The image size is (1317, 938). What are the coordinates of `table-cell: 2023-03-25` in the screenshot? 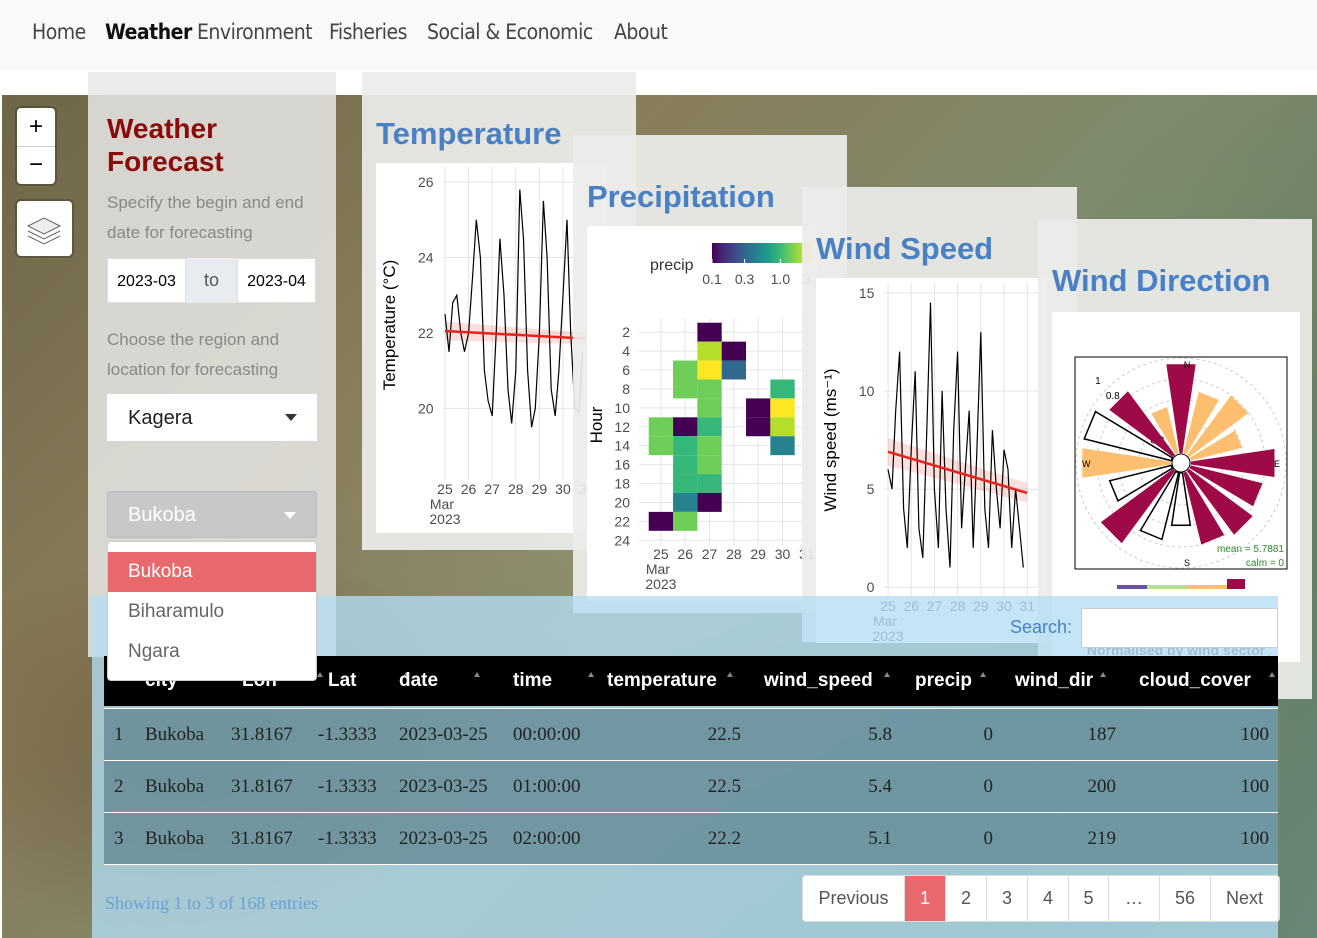 It's located at (443, 786).